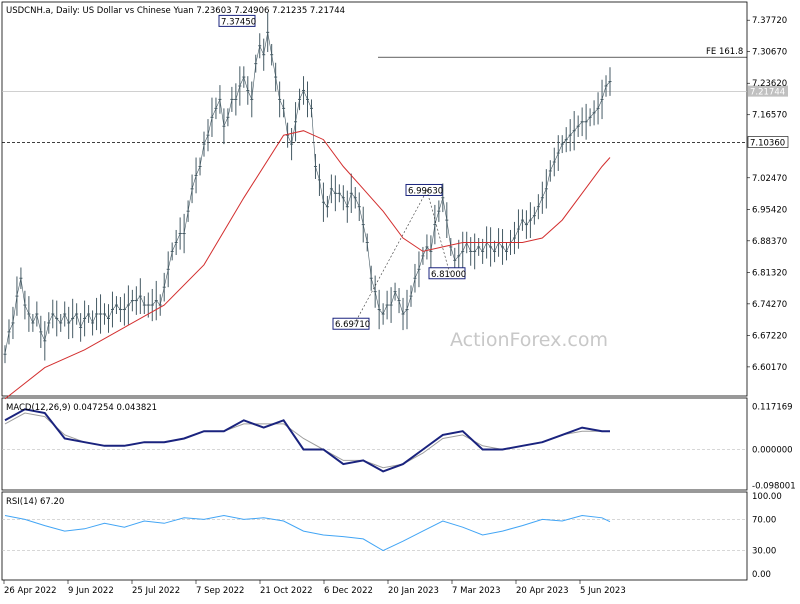 Image resolution: width=800 pixels, height=604 pixels. Describe the element at coordinates (724, 52) in the screenshot. I see `fe-level-label: FE 161.8` at that location.